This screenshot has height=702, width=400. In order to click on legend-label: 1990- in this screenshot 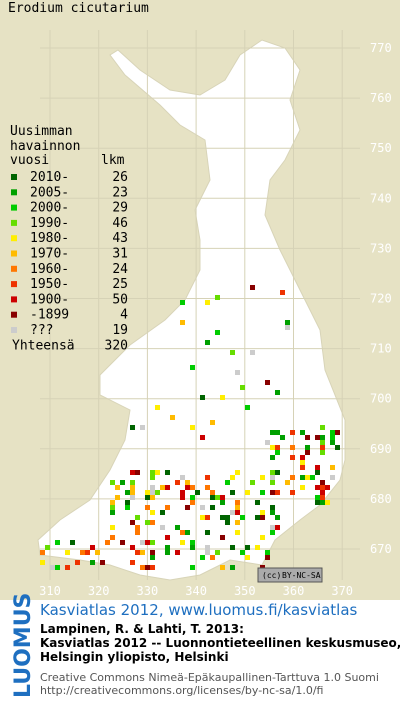, I will do `click(49, 223)`.